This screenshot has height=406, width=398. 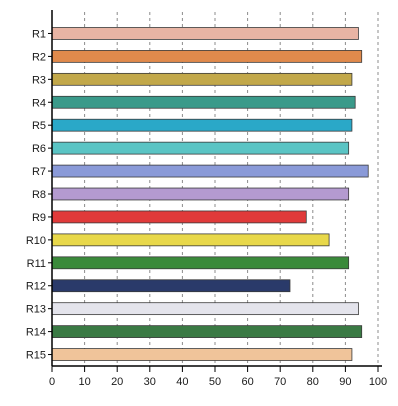 I want to click on category-label-r6: R6, so click(x=39, y=149).